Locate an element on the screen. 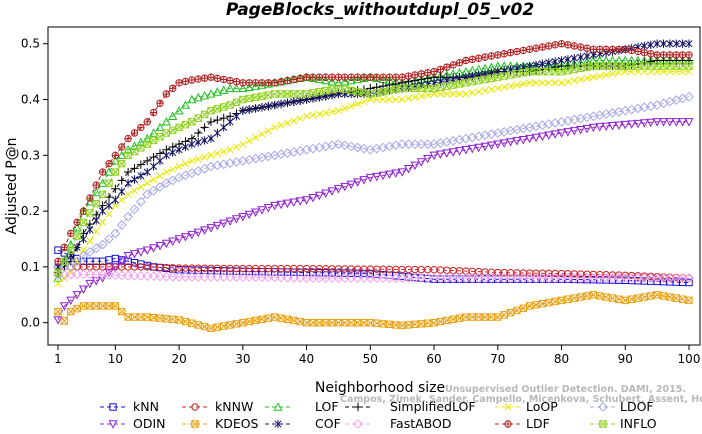  legend-marker-loop is located at coordinates (508, 407).